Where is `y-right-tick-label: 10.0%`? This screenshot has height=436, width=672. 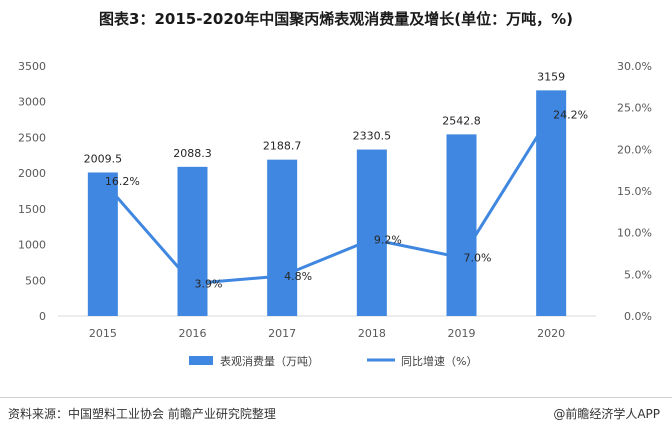 y-right-tick-label: 10.0% is located at coordinates (634, 233).